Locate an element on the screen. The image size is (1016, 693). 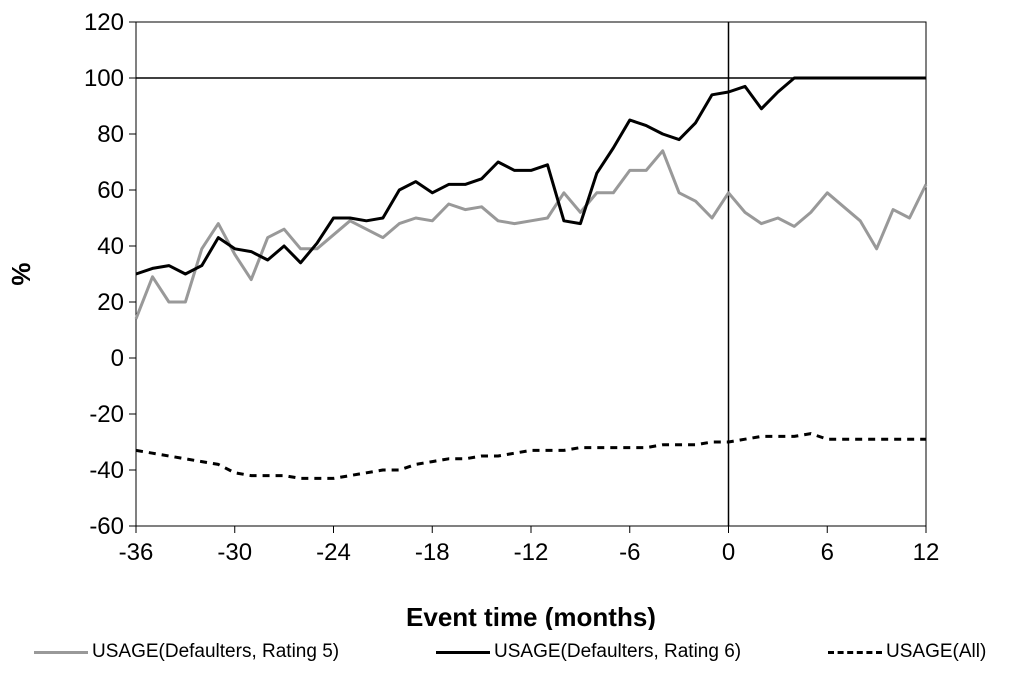
x-tick-label: -36 is located at coordinates (136, 552).